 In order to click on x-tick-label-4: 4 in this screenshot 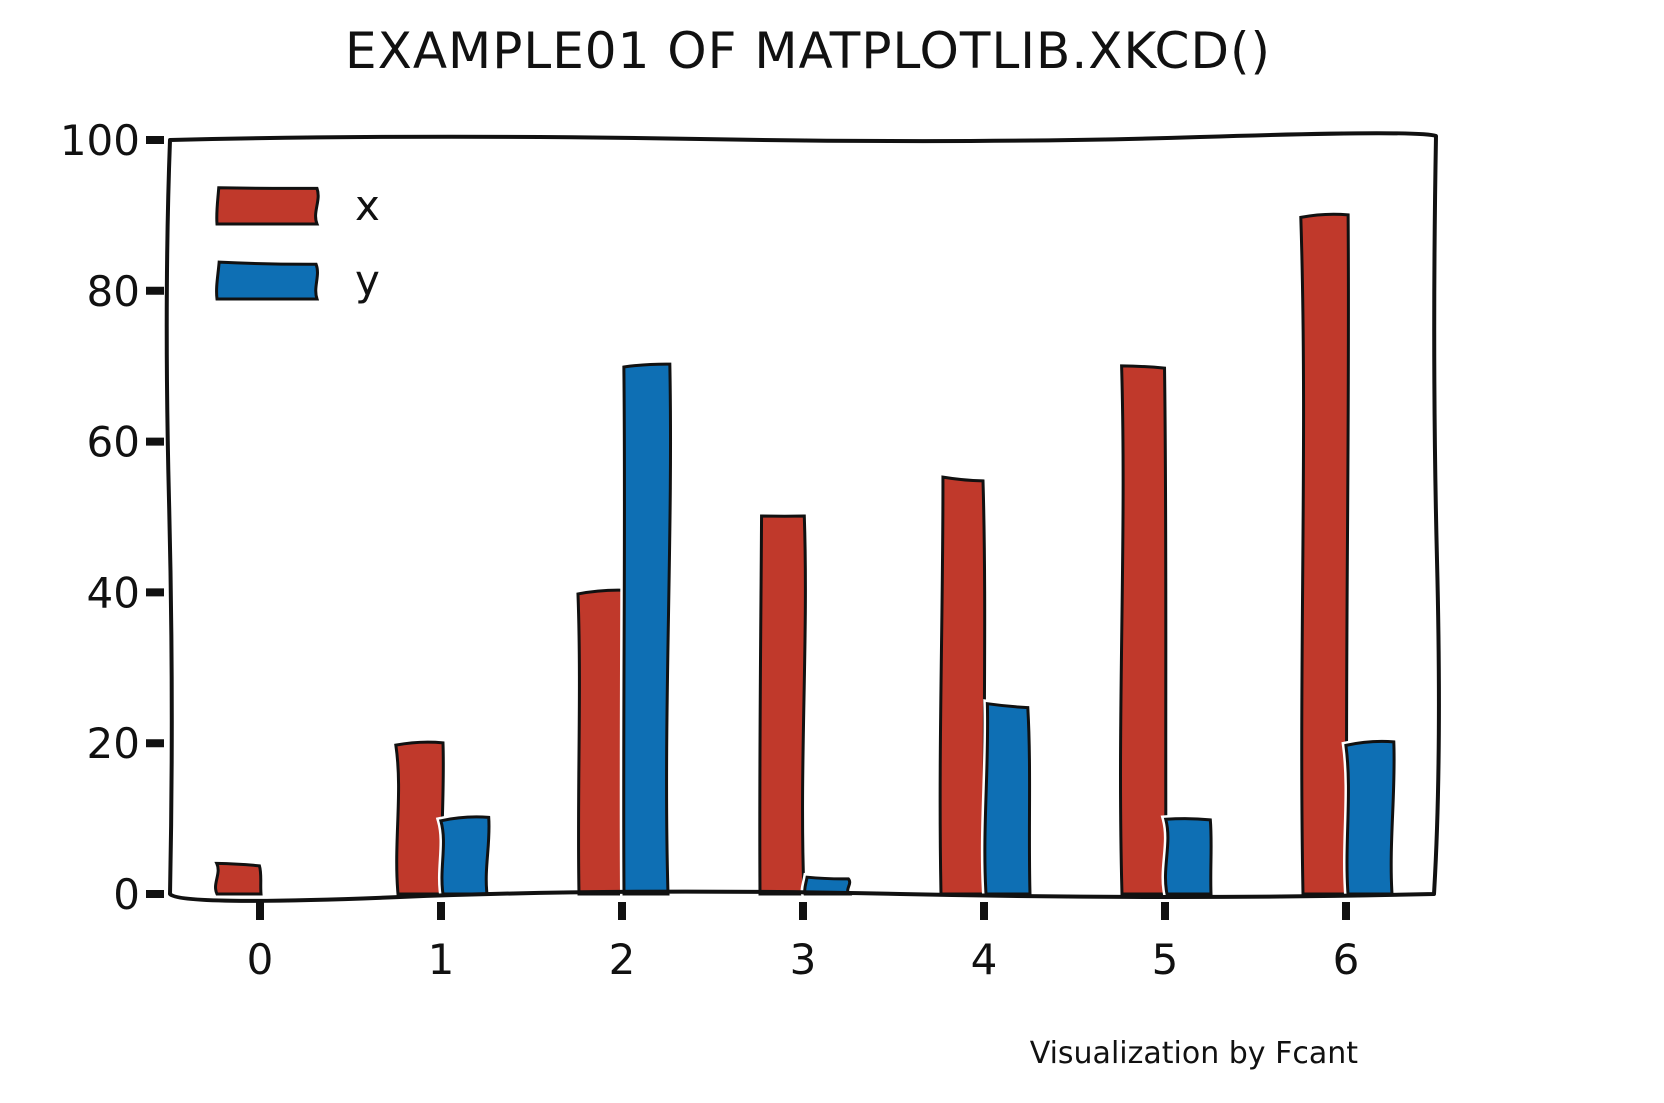, I will do `click(984, 959)`.